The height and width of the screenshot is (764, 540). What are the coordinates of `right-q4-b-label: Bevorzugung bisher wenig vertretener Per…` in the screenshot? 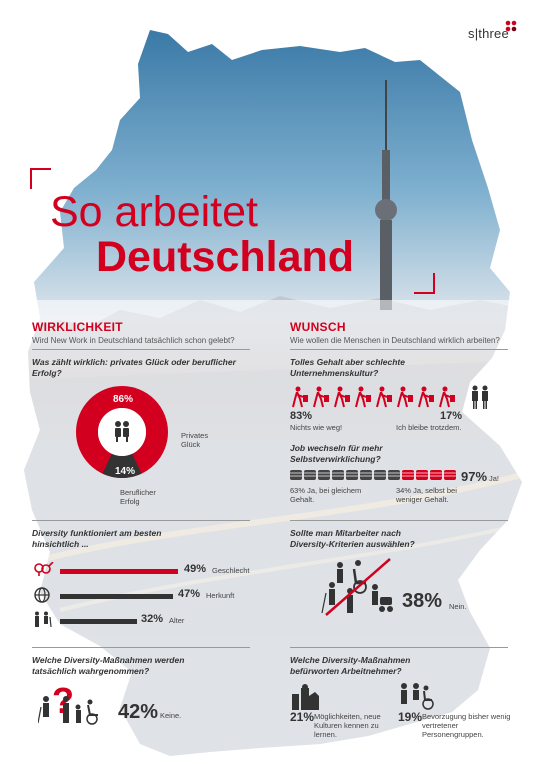 It's located at (466, 725).